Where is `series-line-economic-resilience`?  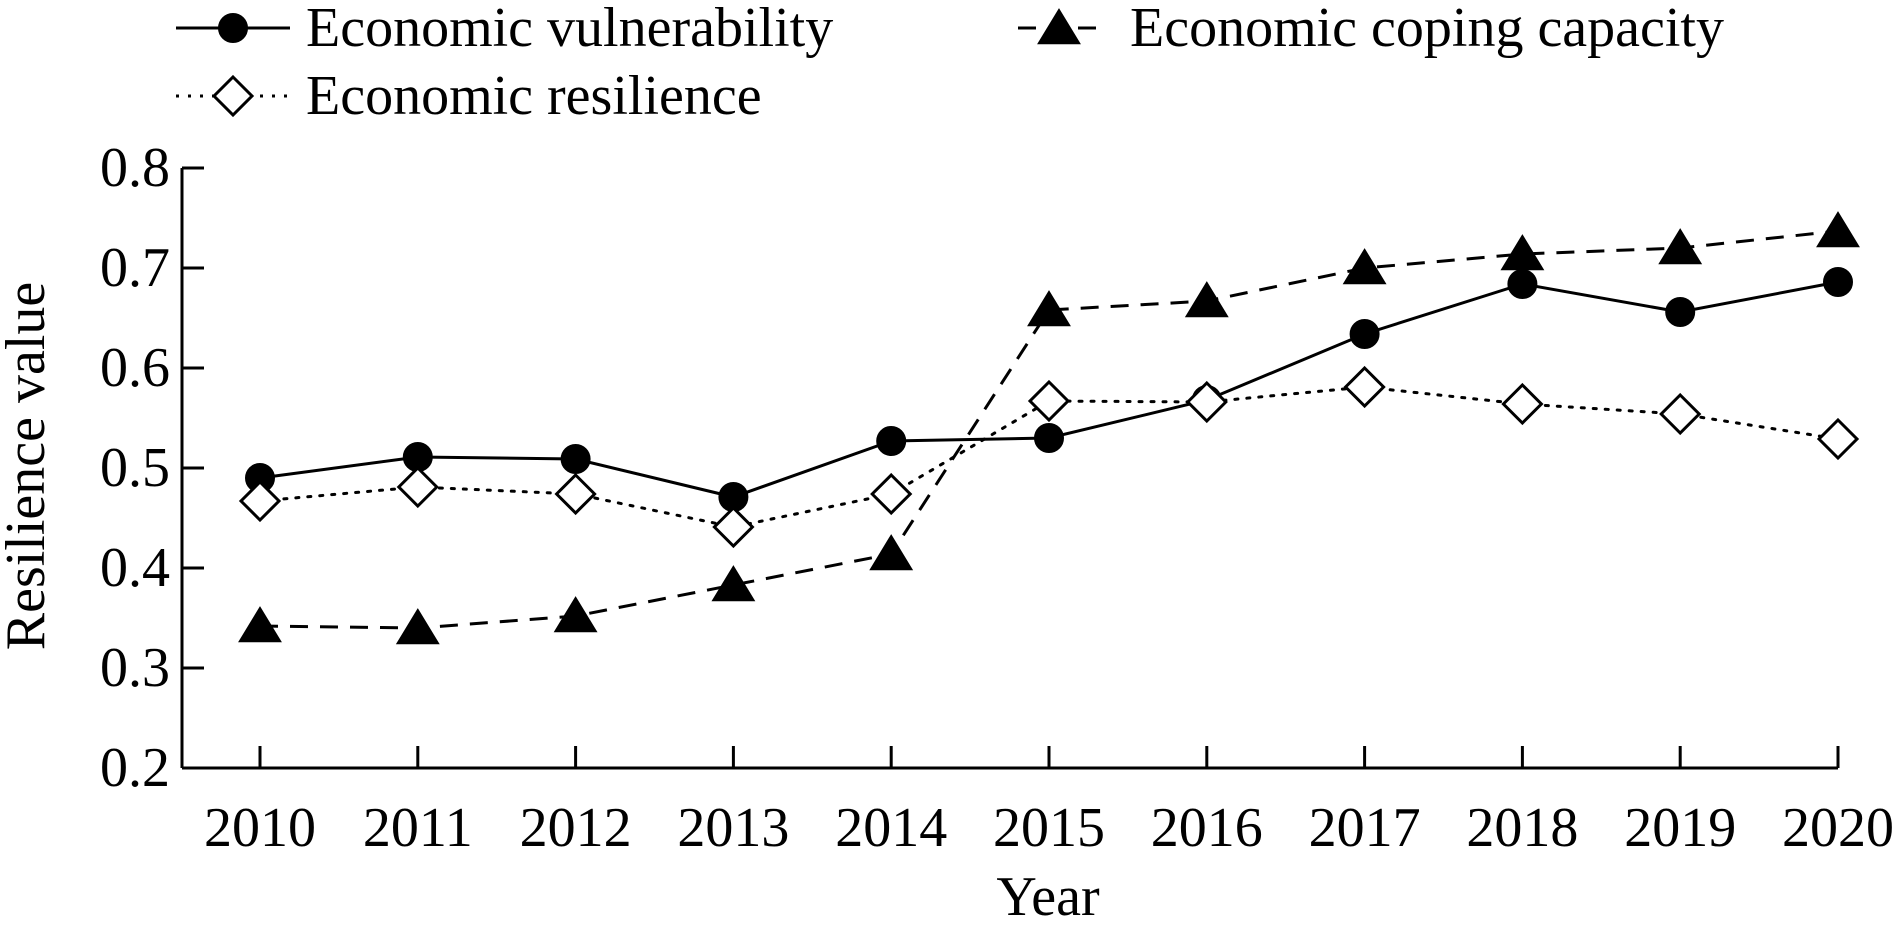
series-line-economic-resilience is located at coordinates (1049, 457).